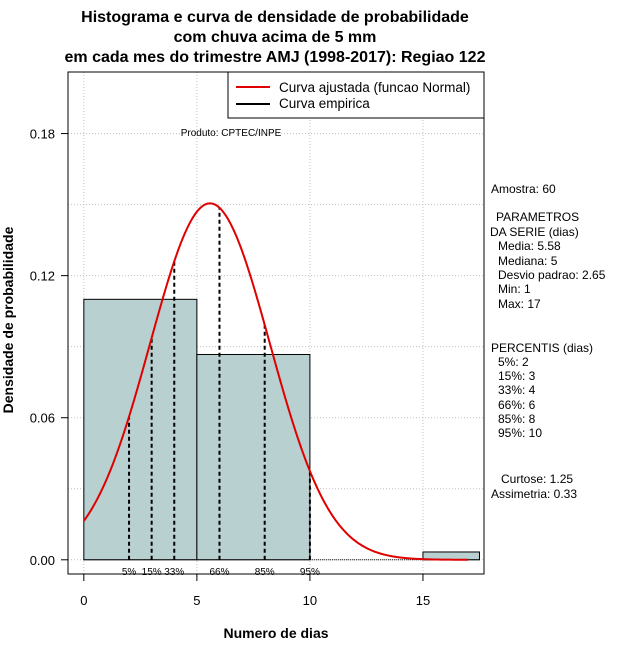 The width and height of the screenshot is (640, 660). What do you see at coordinates (42, 418) in the screenshot?
I see `y-tick-label-1: 0.06` at bounding box center [42, 418].